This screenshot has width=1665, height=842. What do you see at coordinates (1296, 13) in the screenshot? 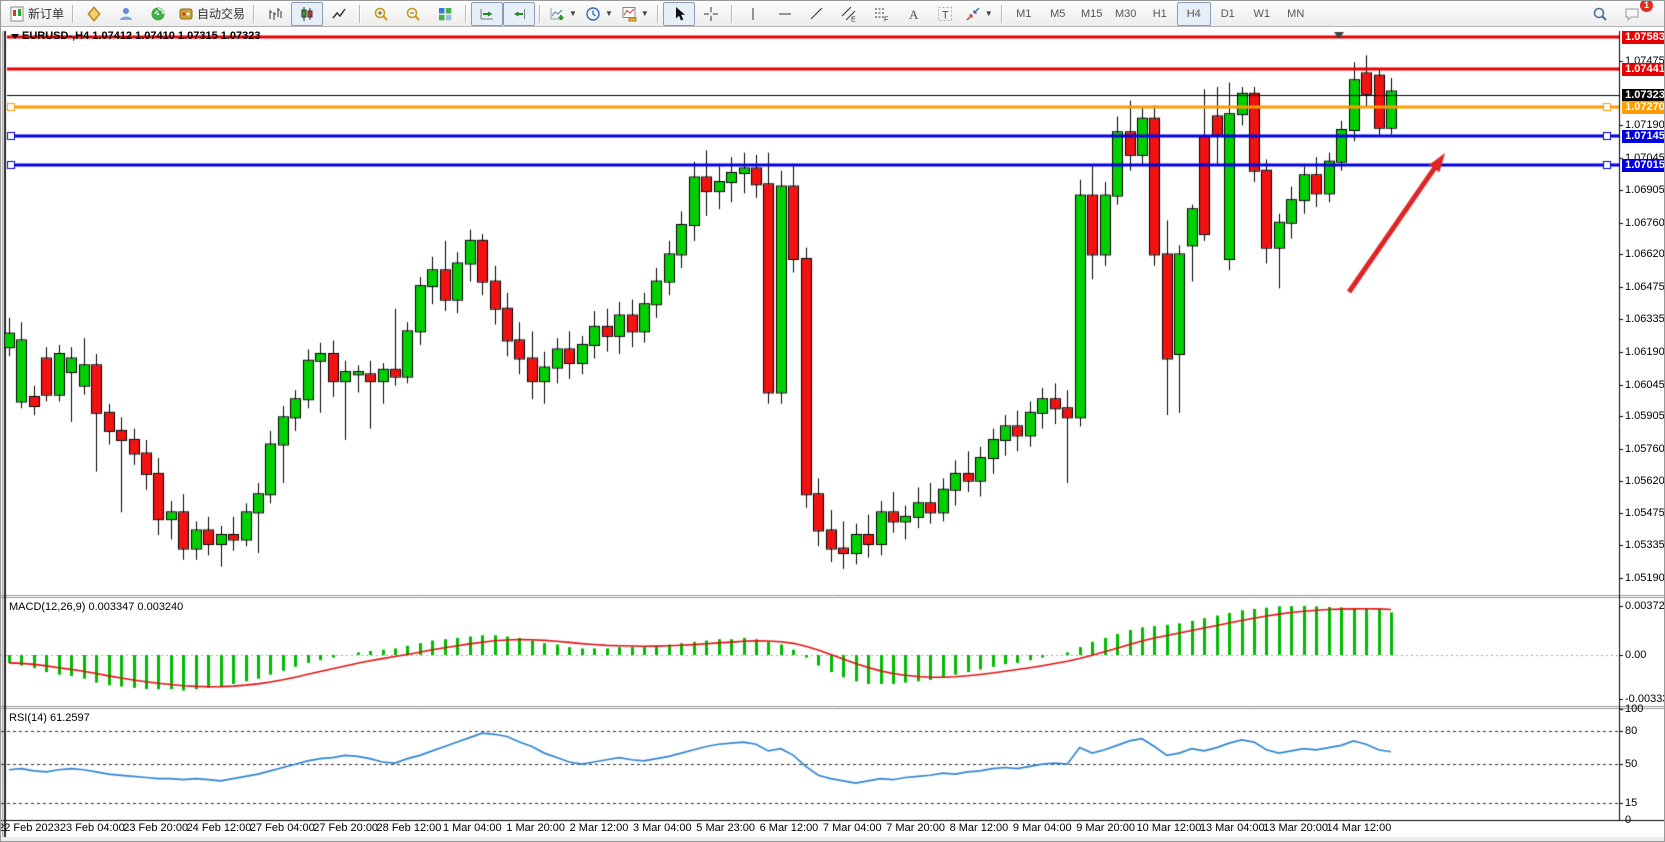
I see `timeframe-button-mn: MN` at bounding box center [1296, 13].